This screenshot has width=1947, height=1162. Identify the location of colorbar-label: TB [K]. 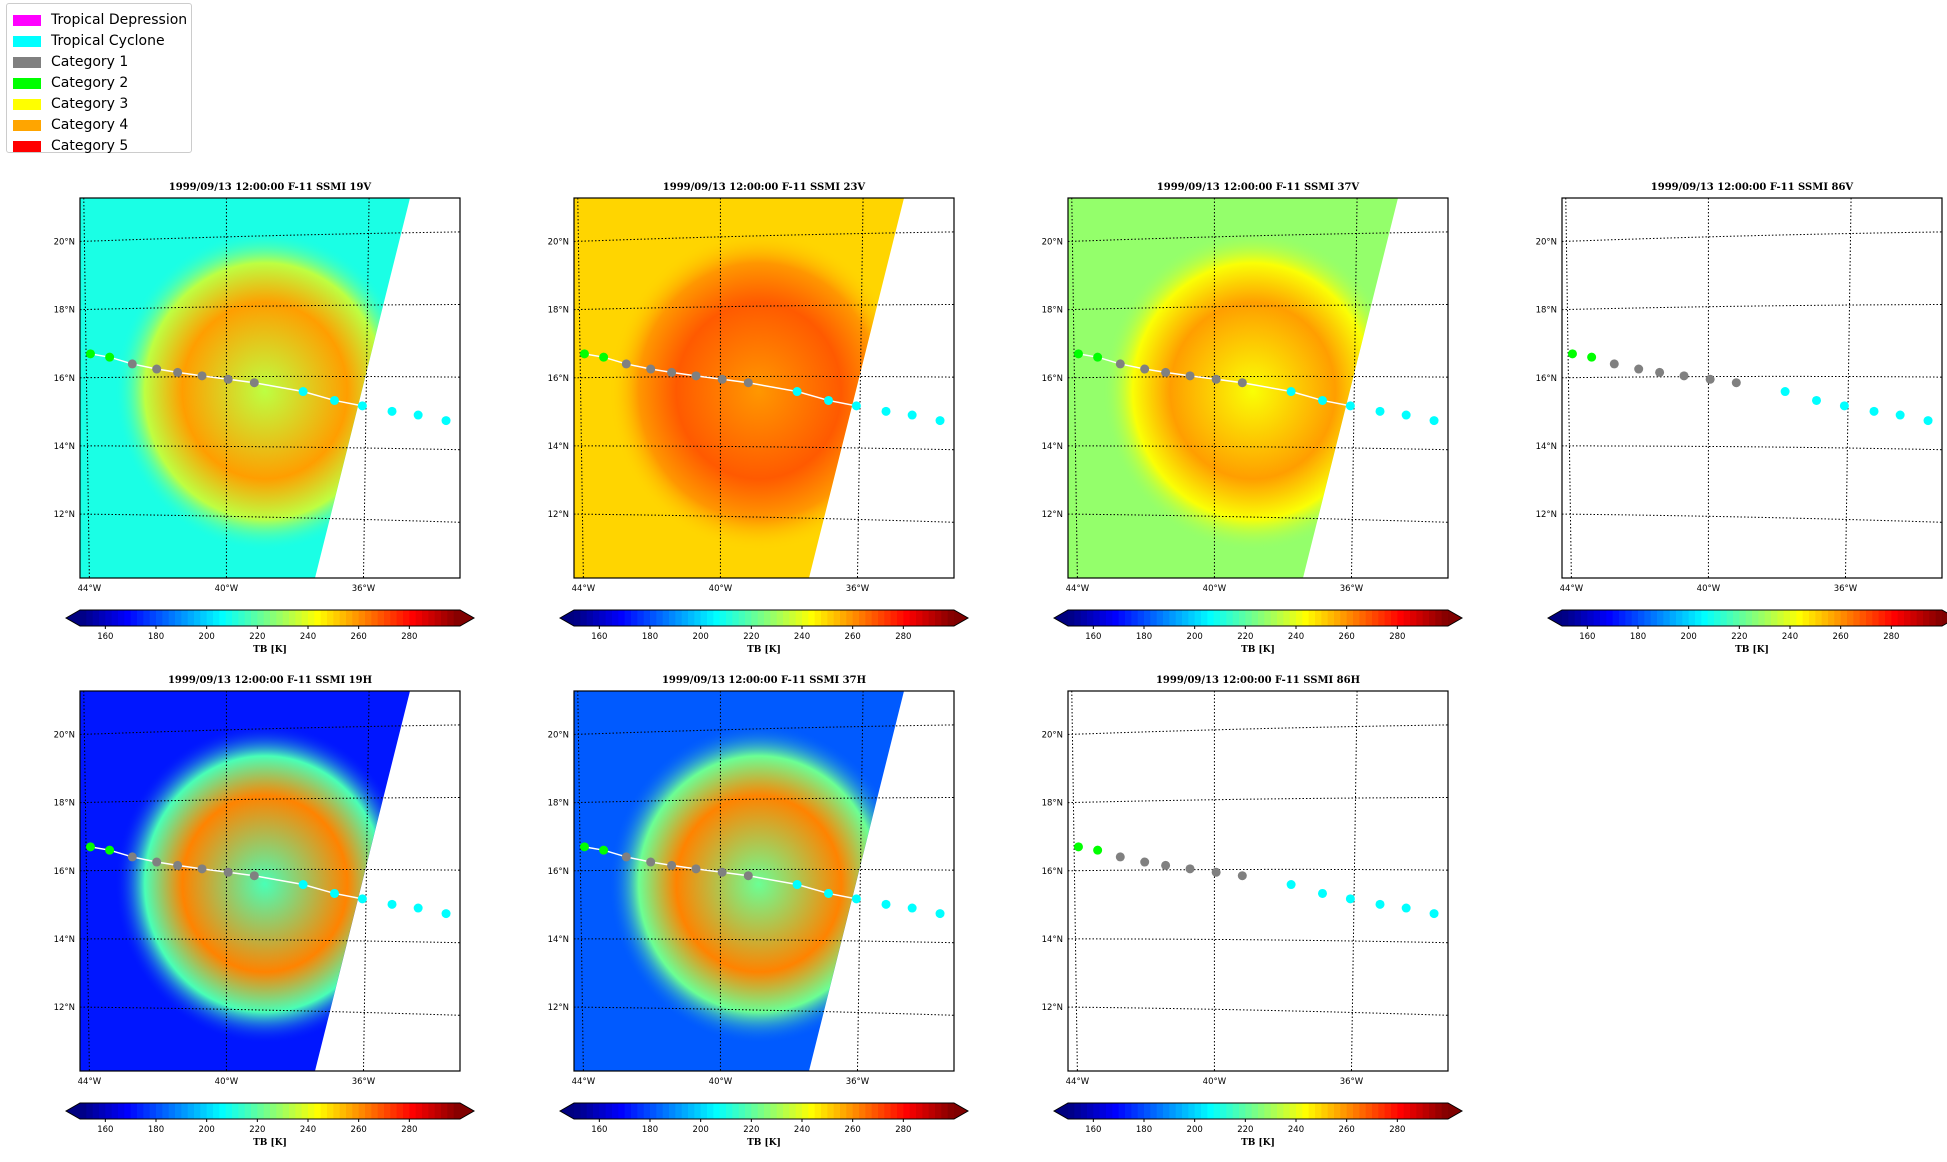
(764, 1143).